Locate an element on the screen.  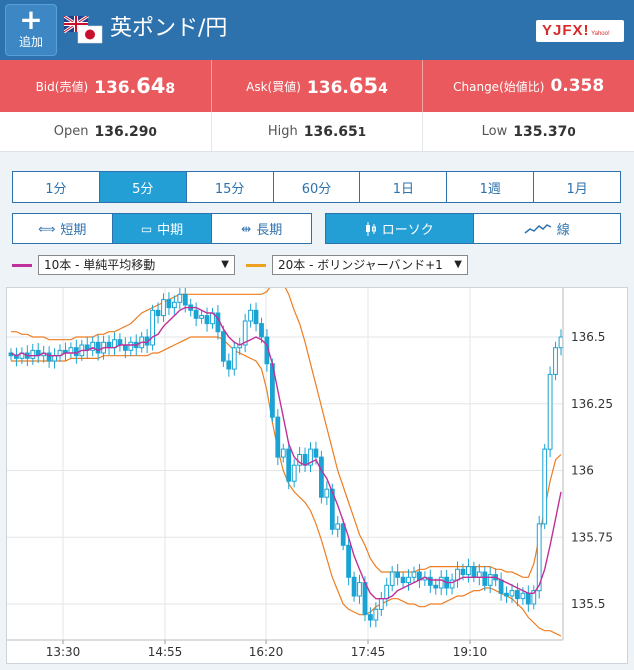
plus-icon: + is located at coordinates (31, 19).